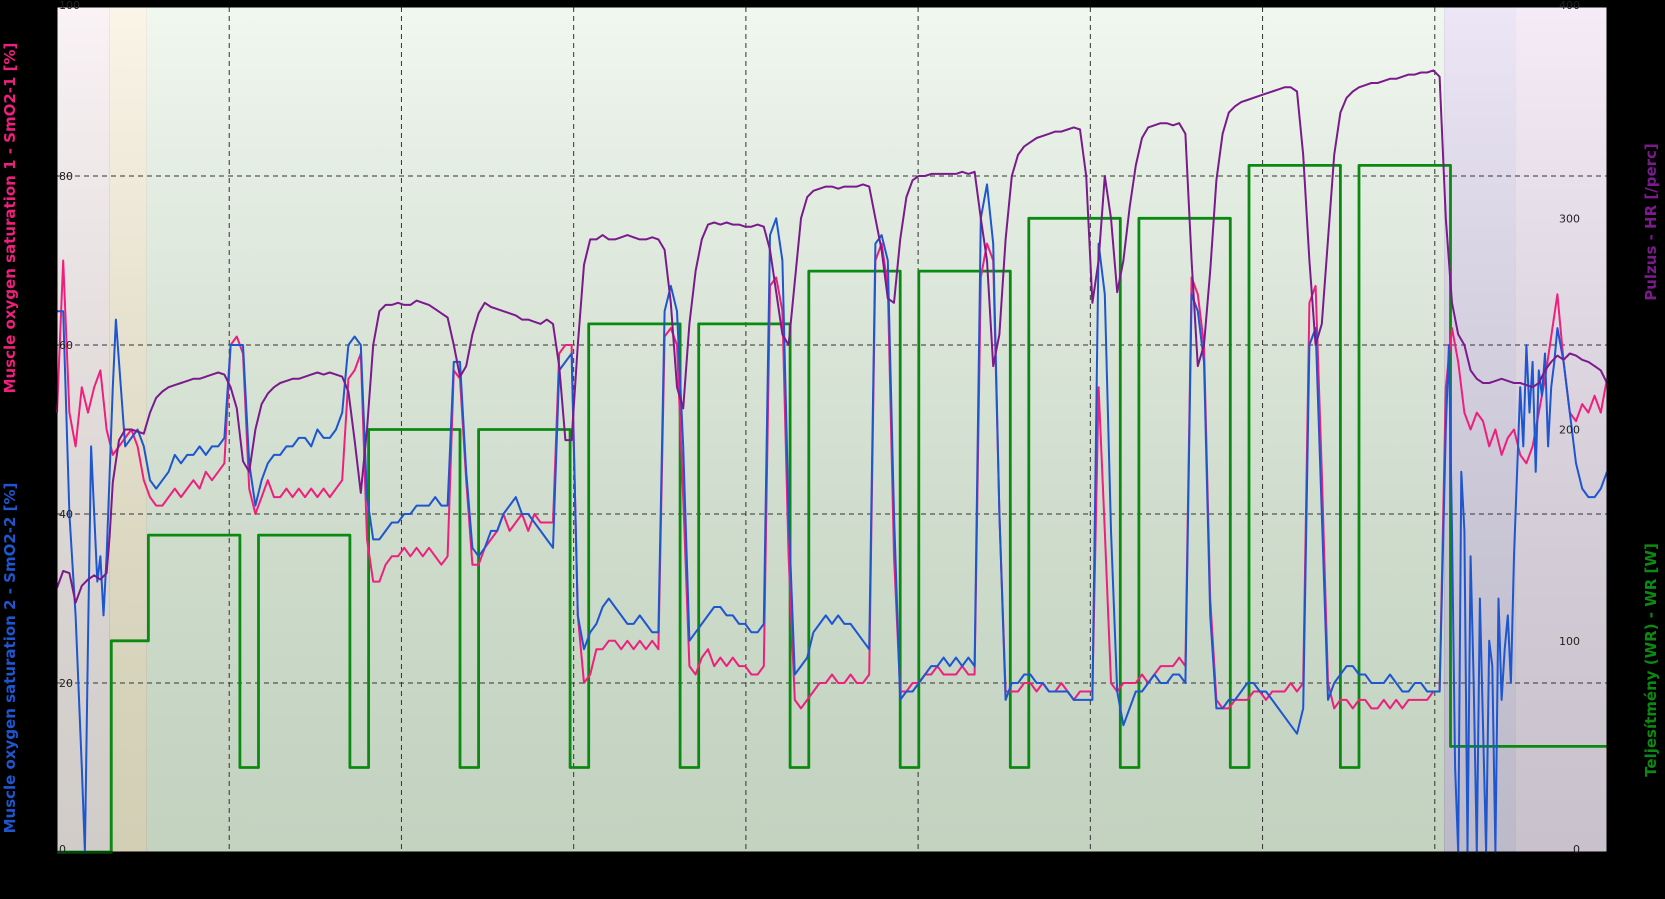  I want to click on right-tick-label: 0, so click(1576, 849).